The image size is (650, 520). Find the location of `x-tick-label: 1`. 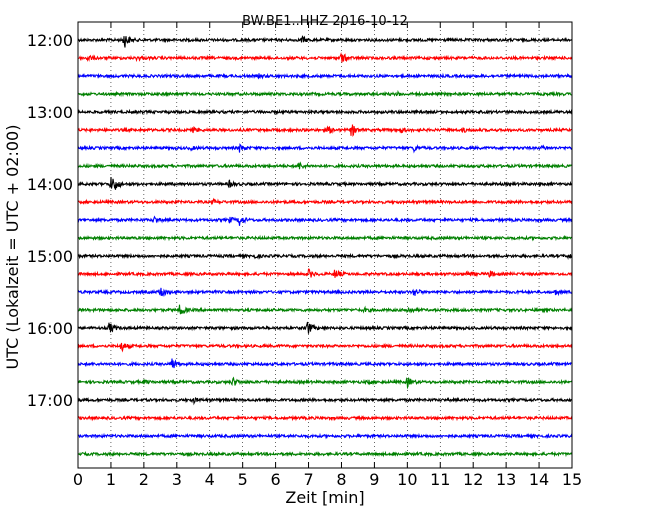

x-tick-label: 1 is located at coordinates (111, 479).